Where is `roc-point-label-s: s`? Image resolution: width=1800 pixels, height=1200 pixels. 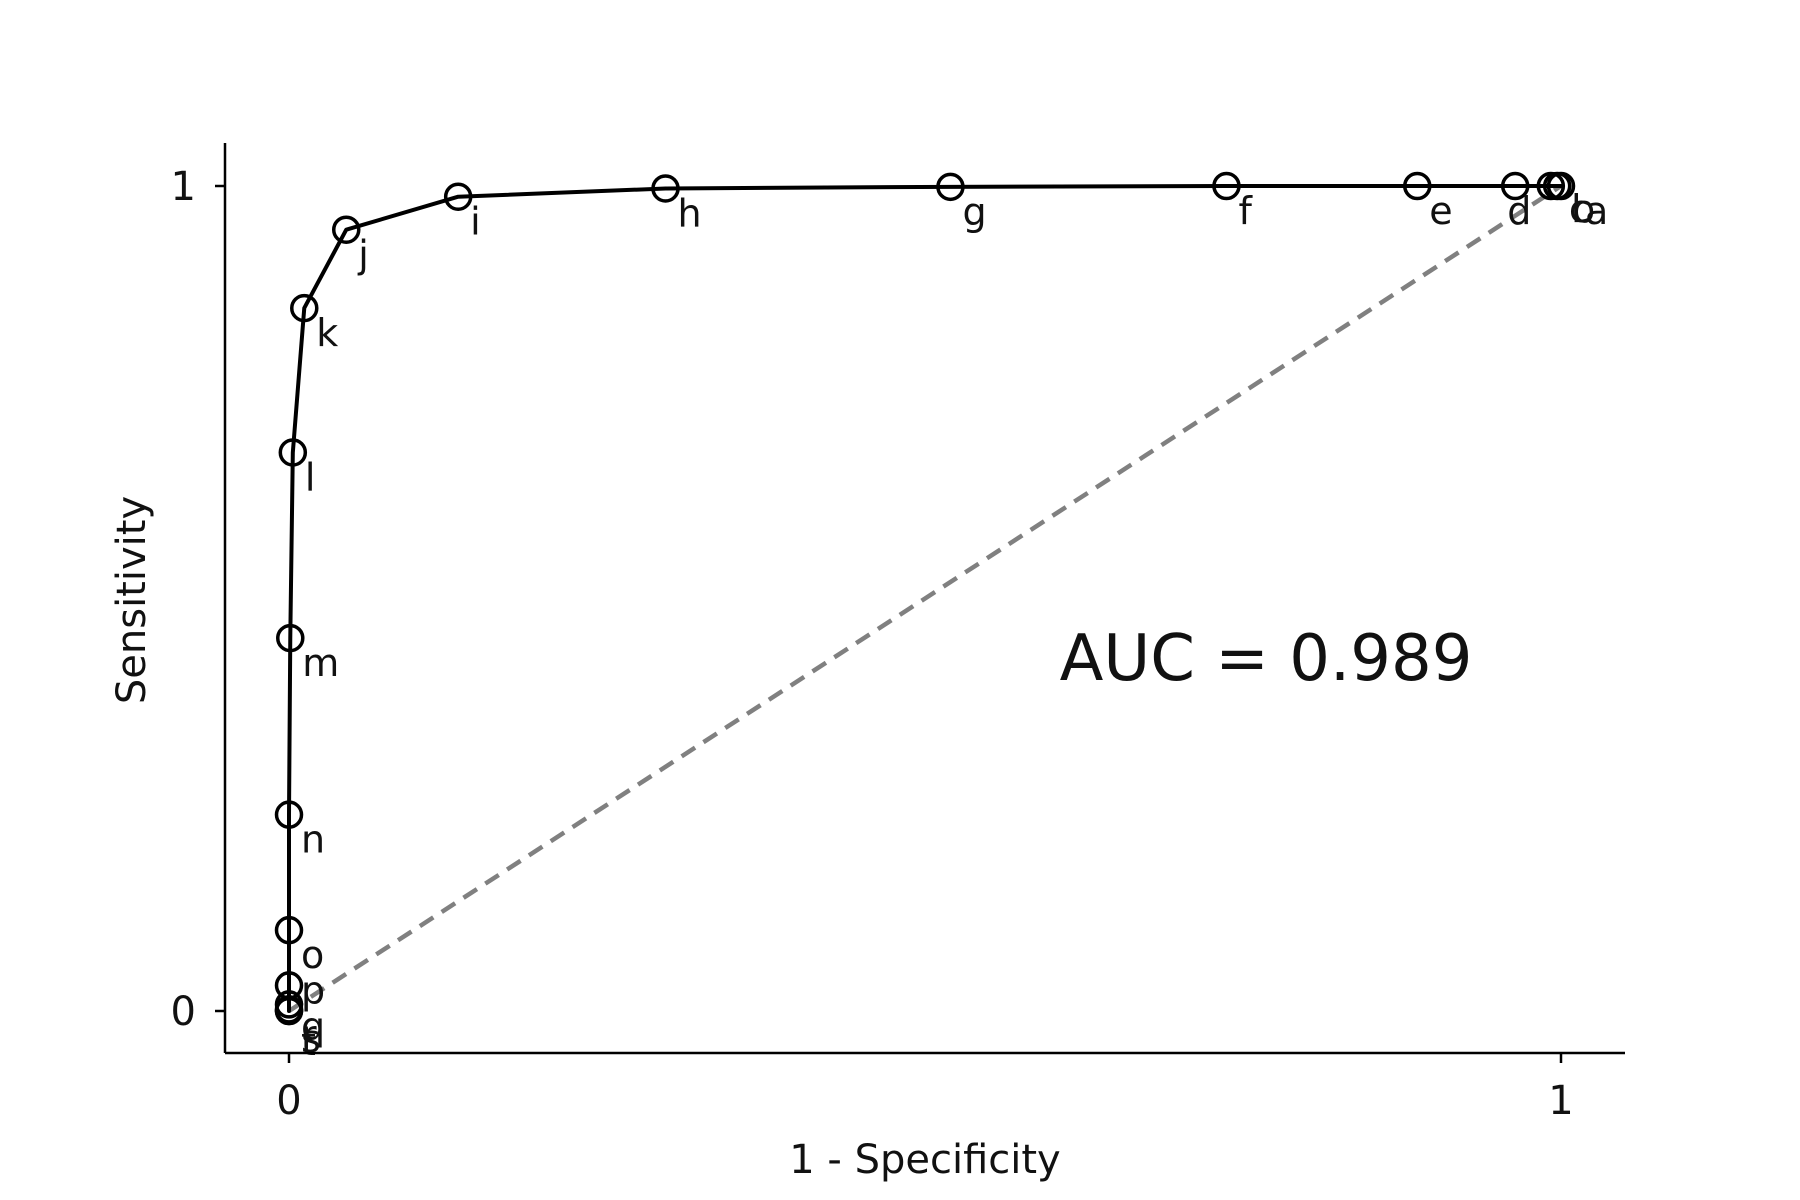
roc-point-label-s: s is located at coordinates (311, 1039).